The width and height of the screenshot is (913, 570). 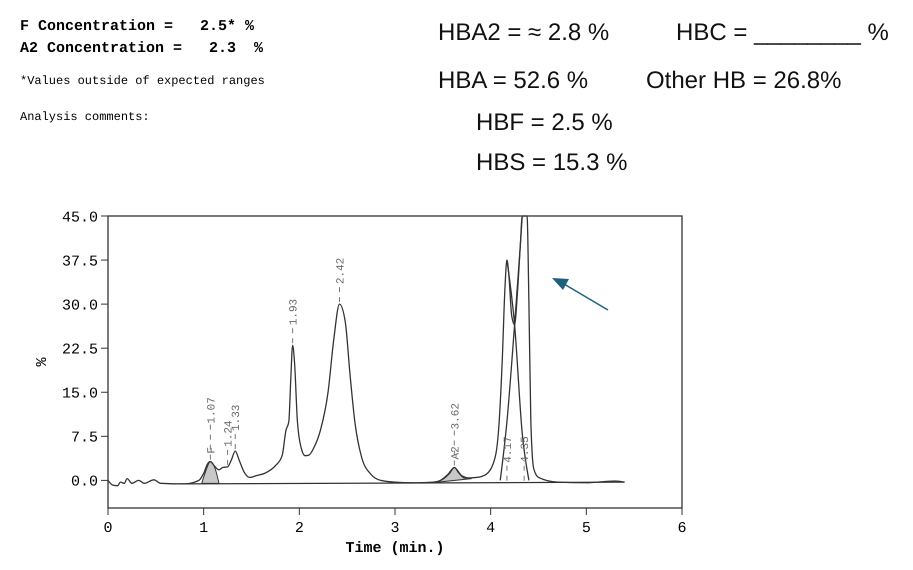 What do you see at coordinates (237, 418) in the screenshot?
I see `annotation: 1.33` at bounding box center [237, 418].